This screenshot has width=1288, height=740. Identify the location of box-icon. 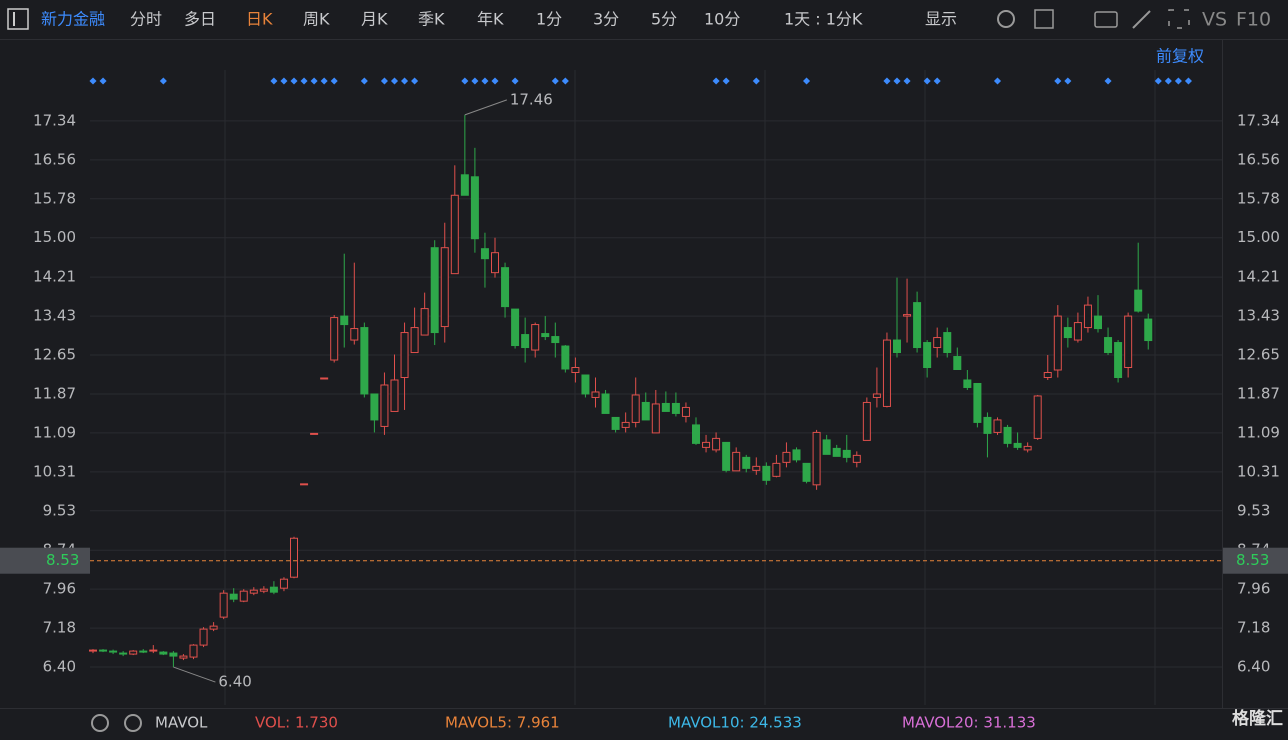
(1044, 19).